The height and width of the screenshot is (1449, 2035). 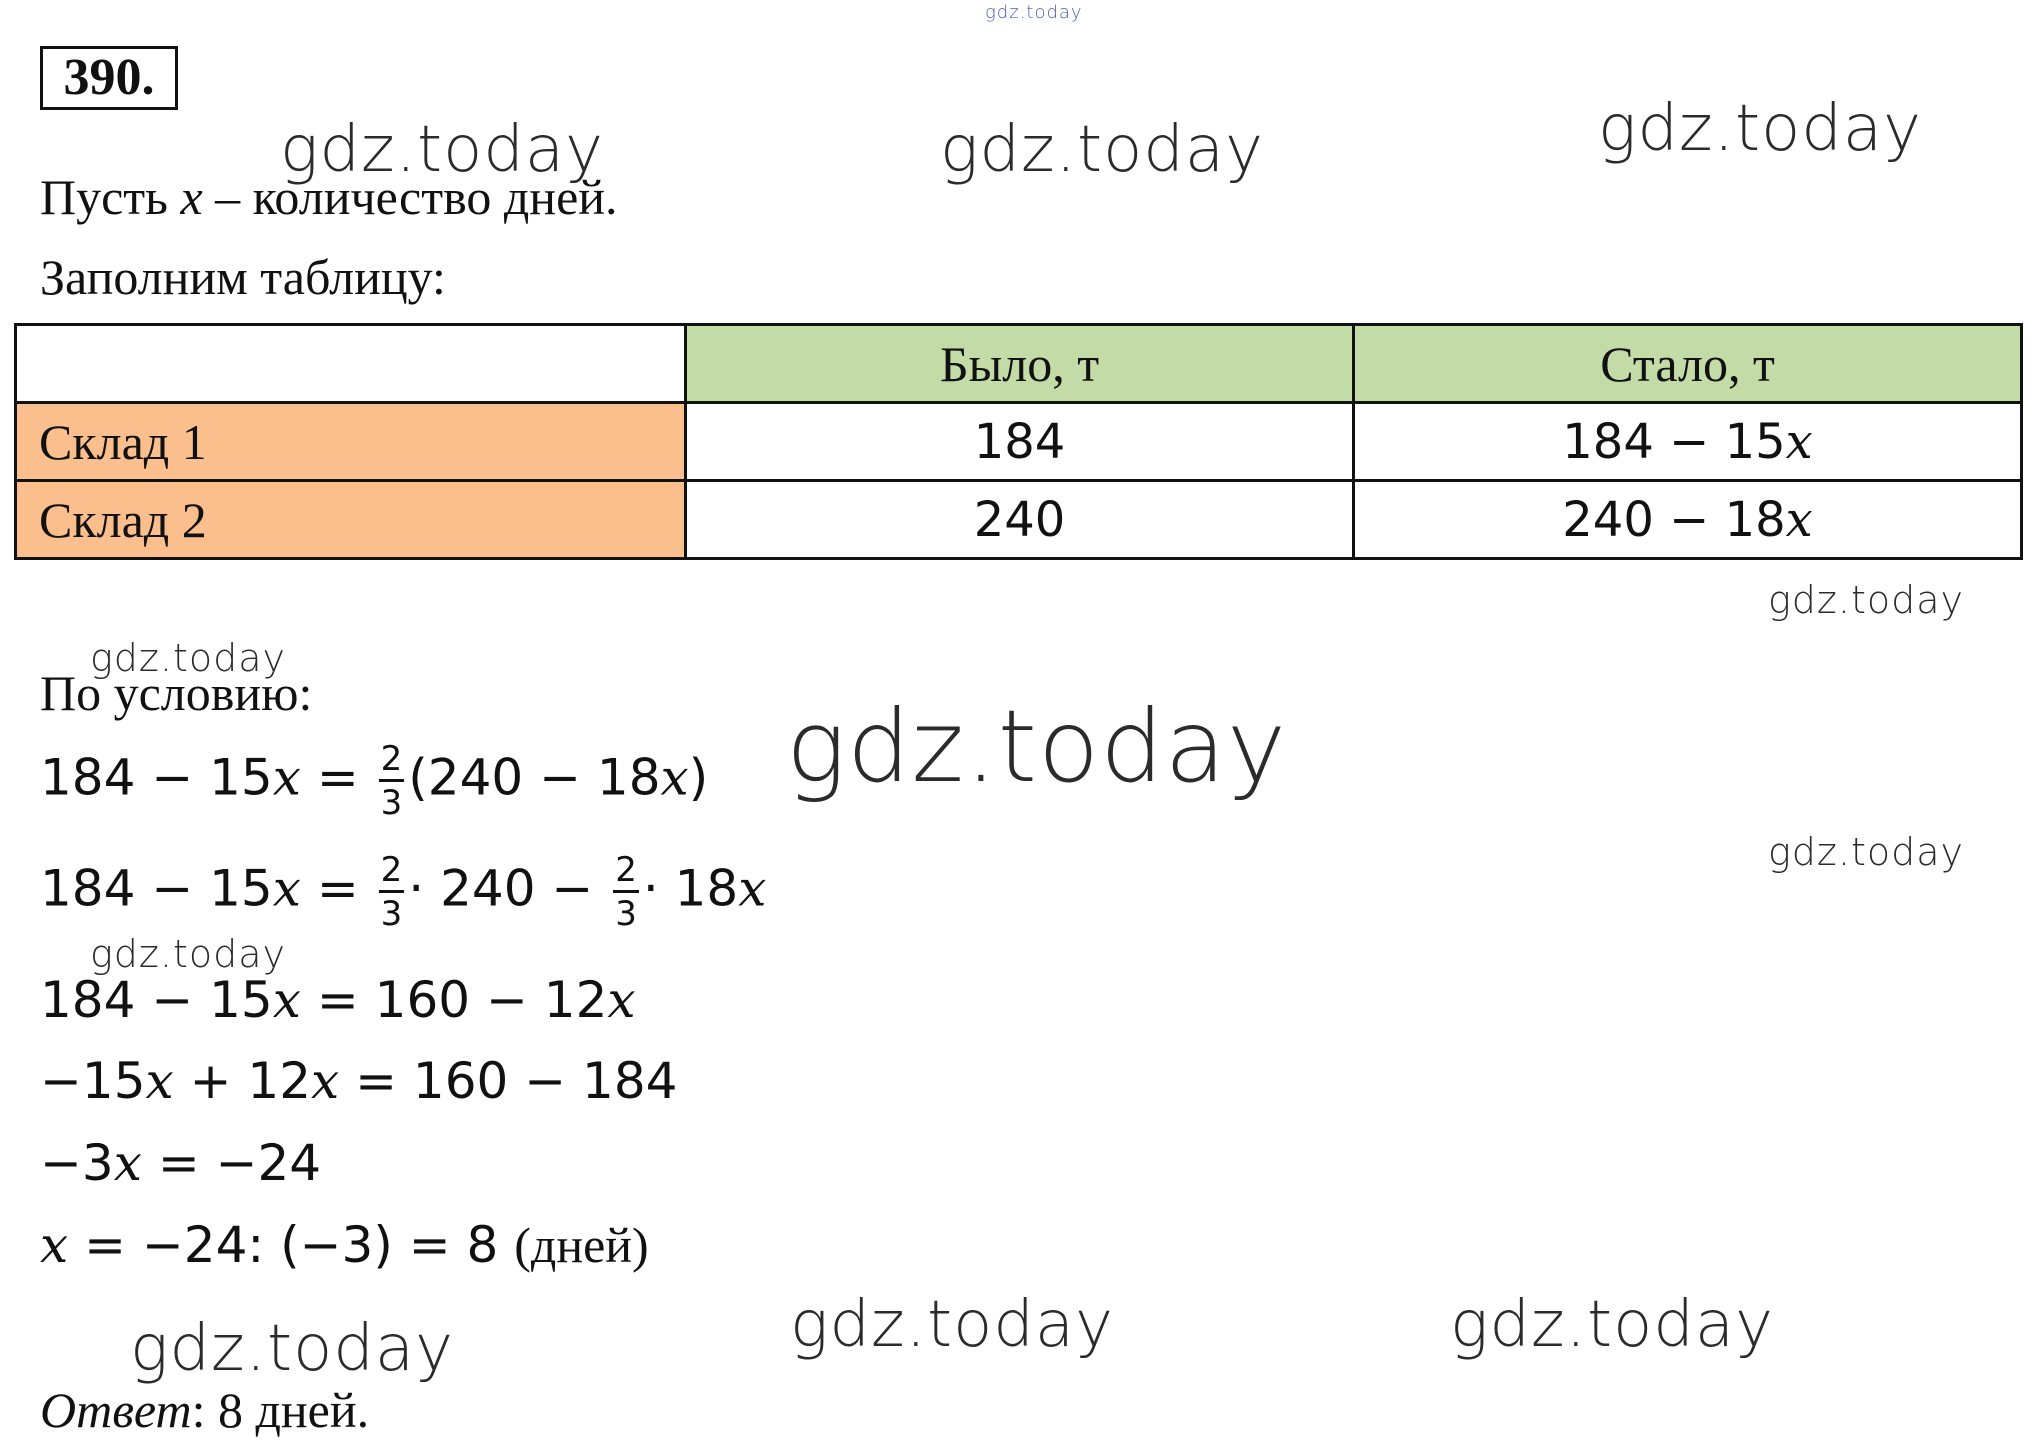 What do you see at coordinates (581, 1245) in the screenshot?
I see `eq6-unit: (дней)` at bounding box center [581, 1245].